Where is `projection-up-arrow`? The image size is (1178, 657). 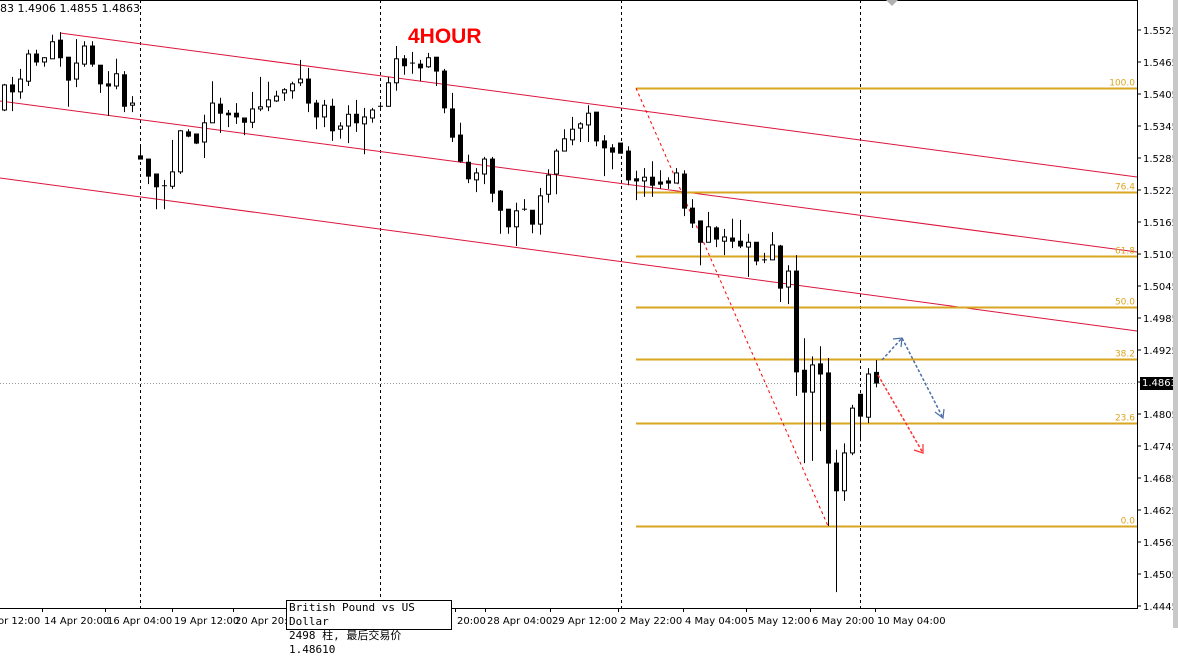
projection-up-arrow is located at coordinates (912, 377).